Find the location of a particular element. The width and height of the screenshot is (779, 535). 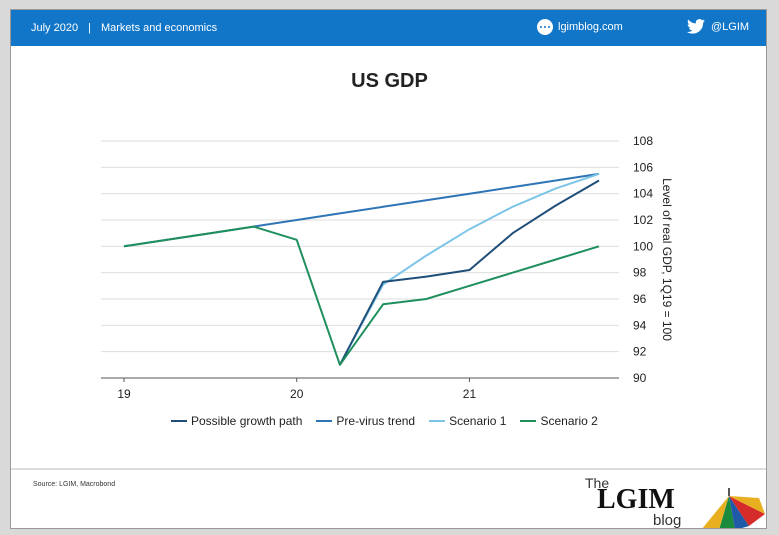

legend-item: Pre-virus trend is located at coordinates (365, 421).